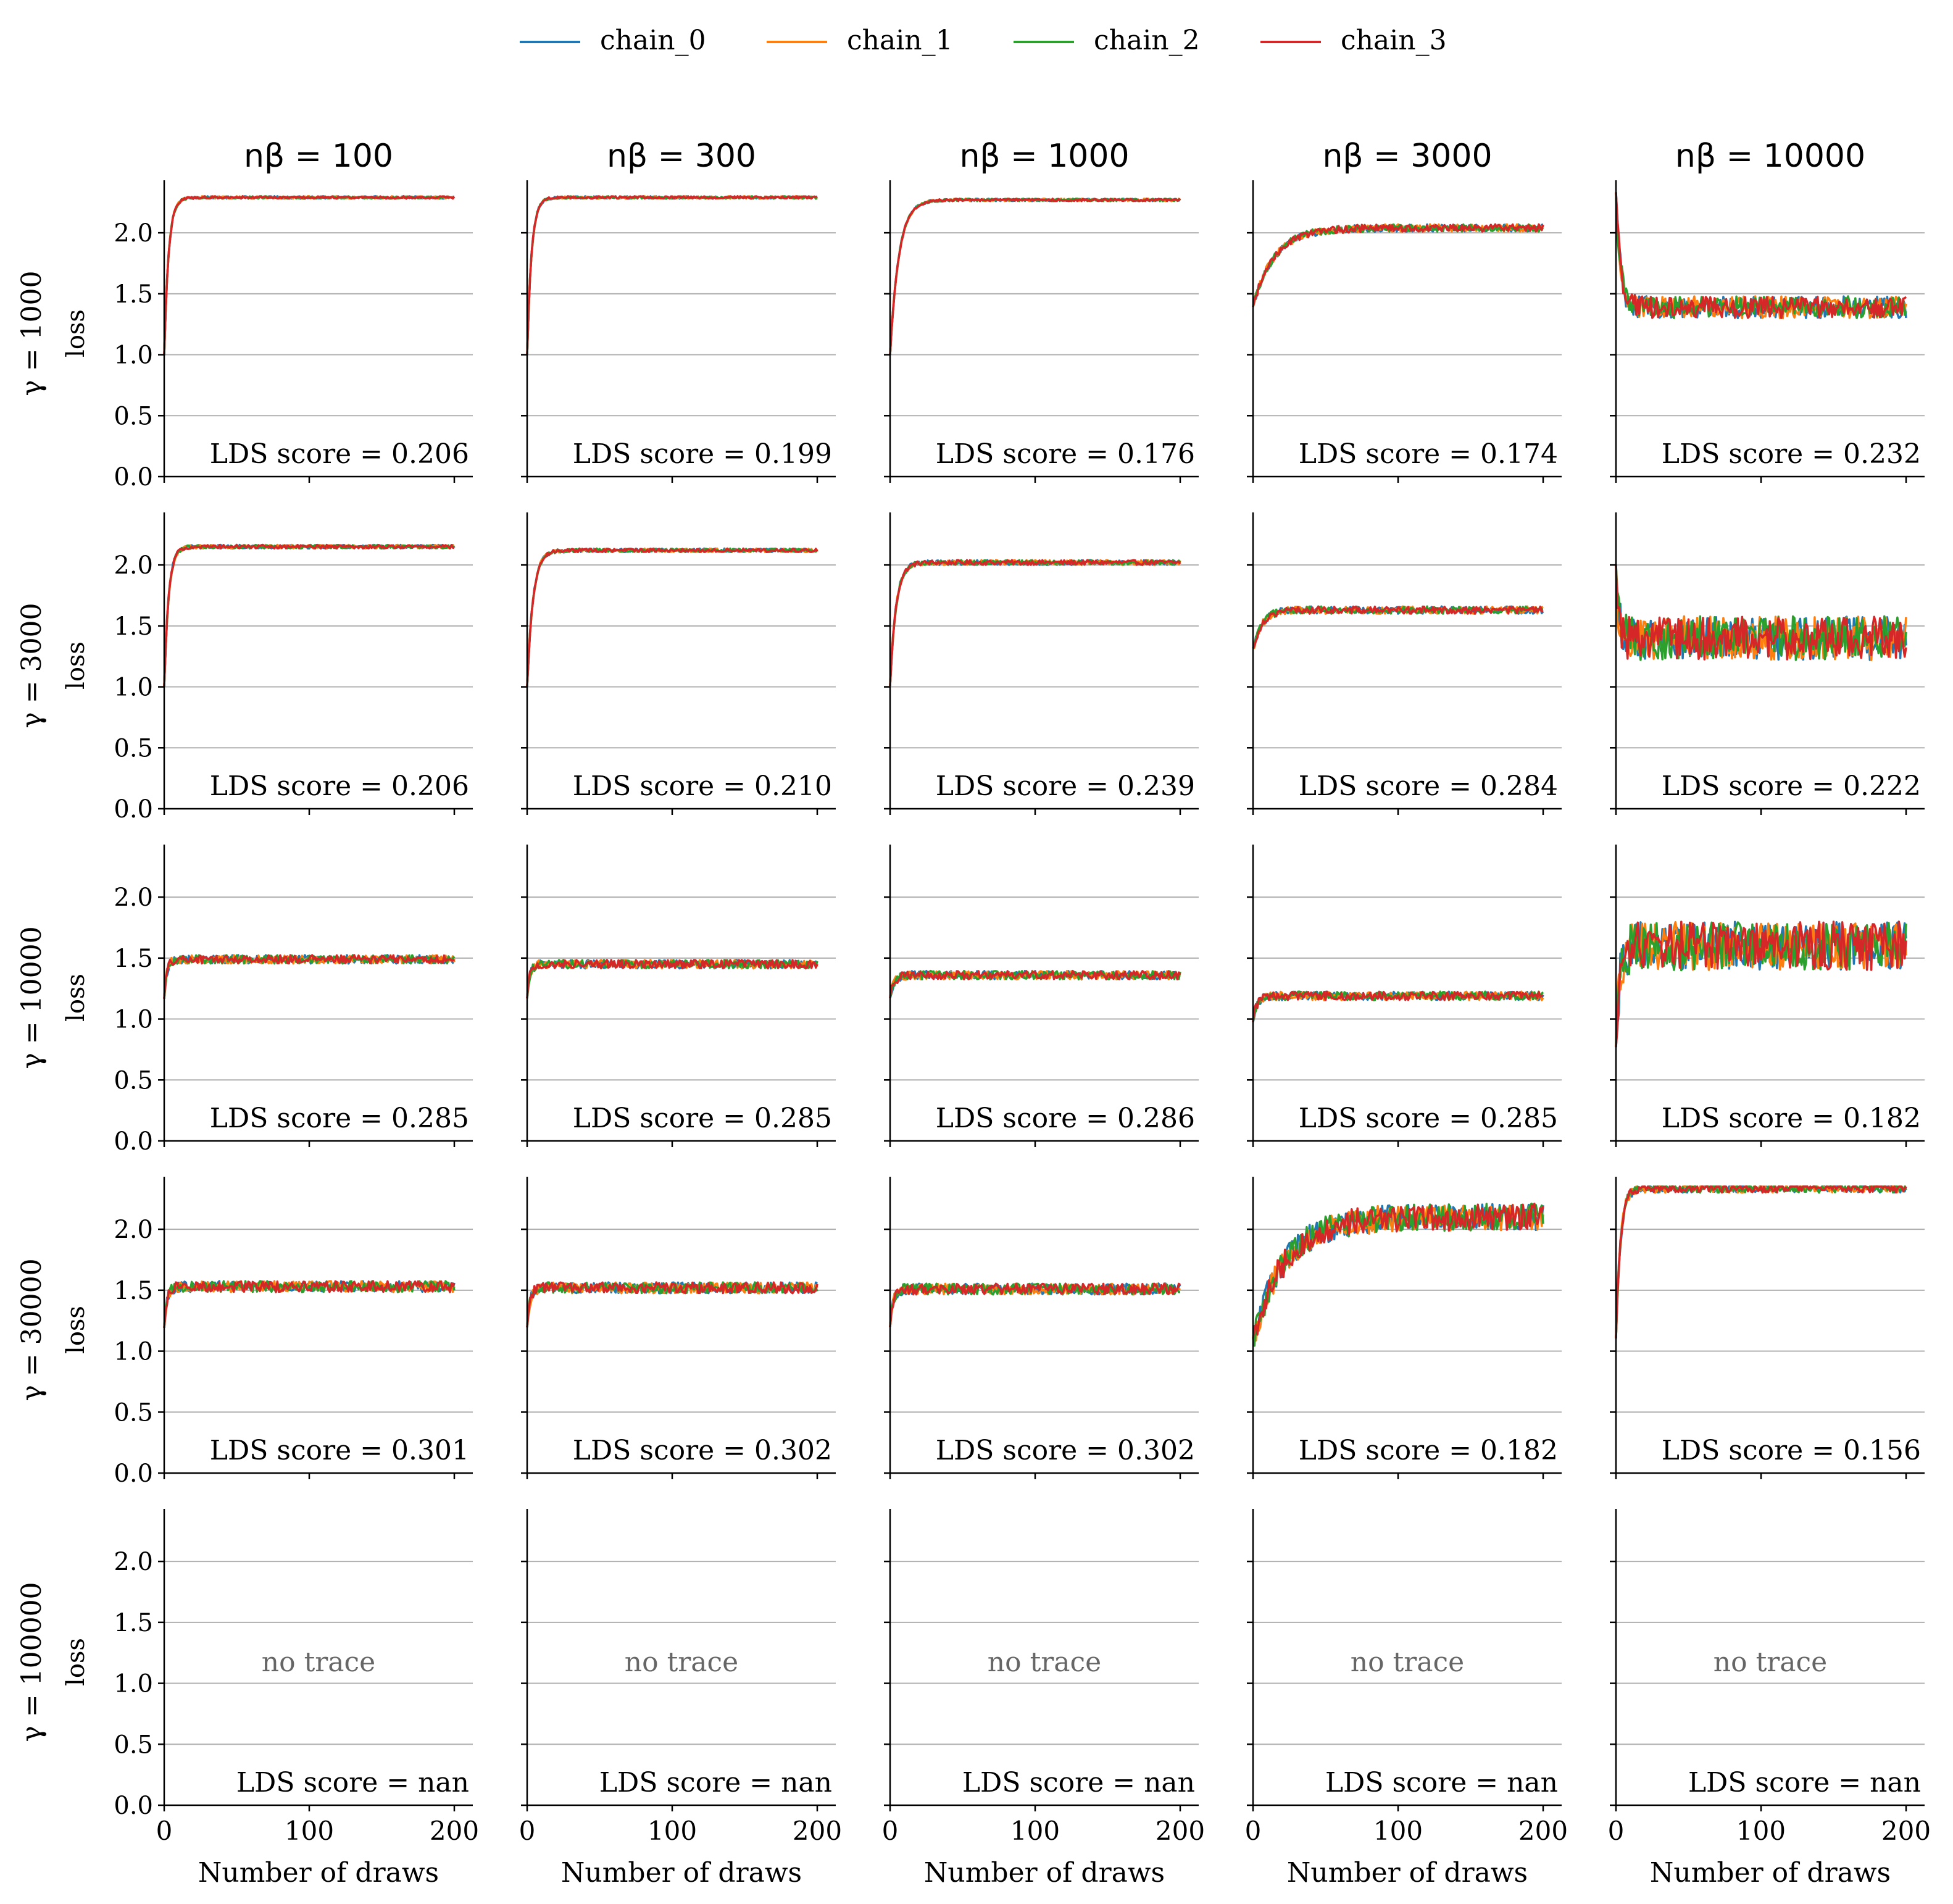 This screenshot has width=1953, height=1904. Describe the element at coordinates (1065, 1118) in the screenshot. I see `lds-score-label: LDS score = 0.286` at that location.